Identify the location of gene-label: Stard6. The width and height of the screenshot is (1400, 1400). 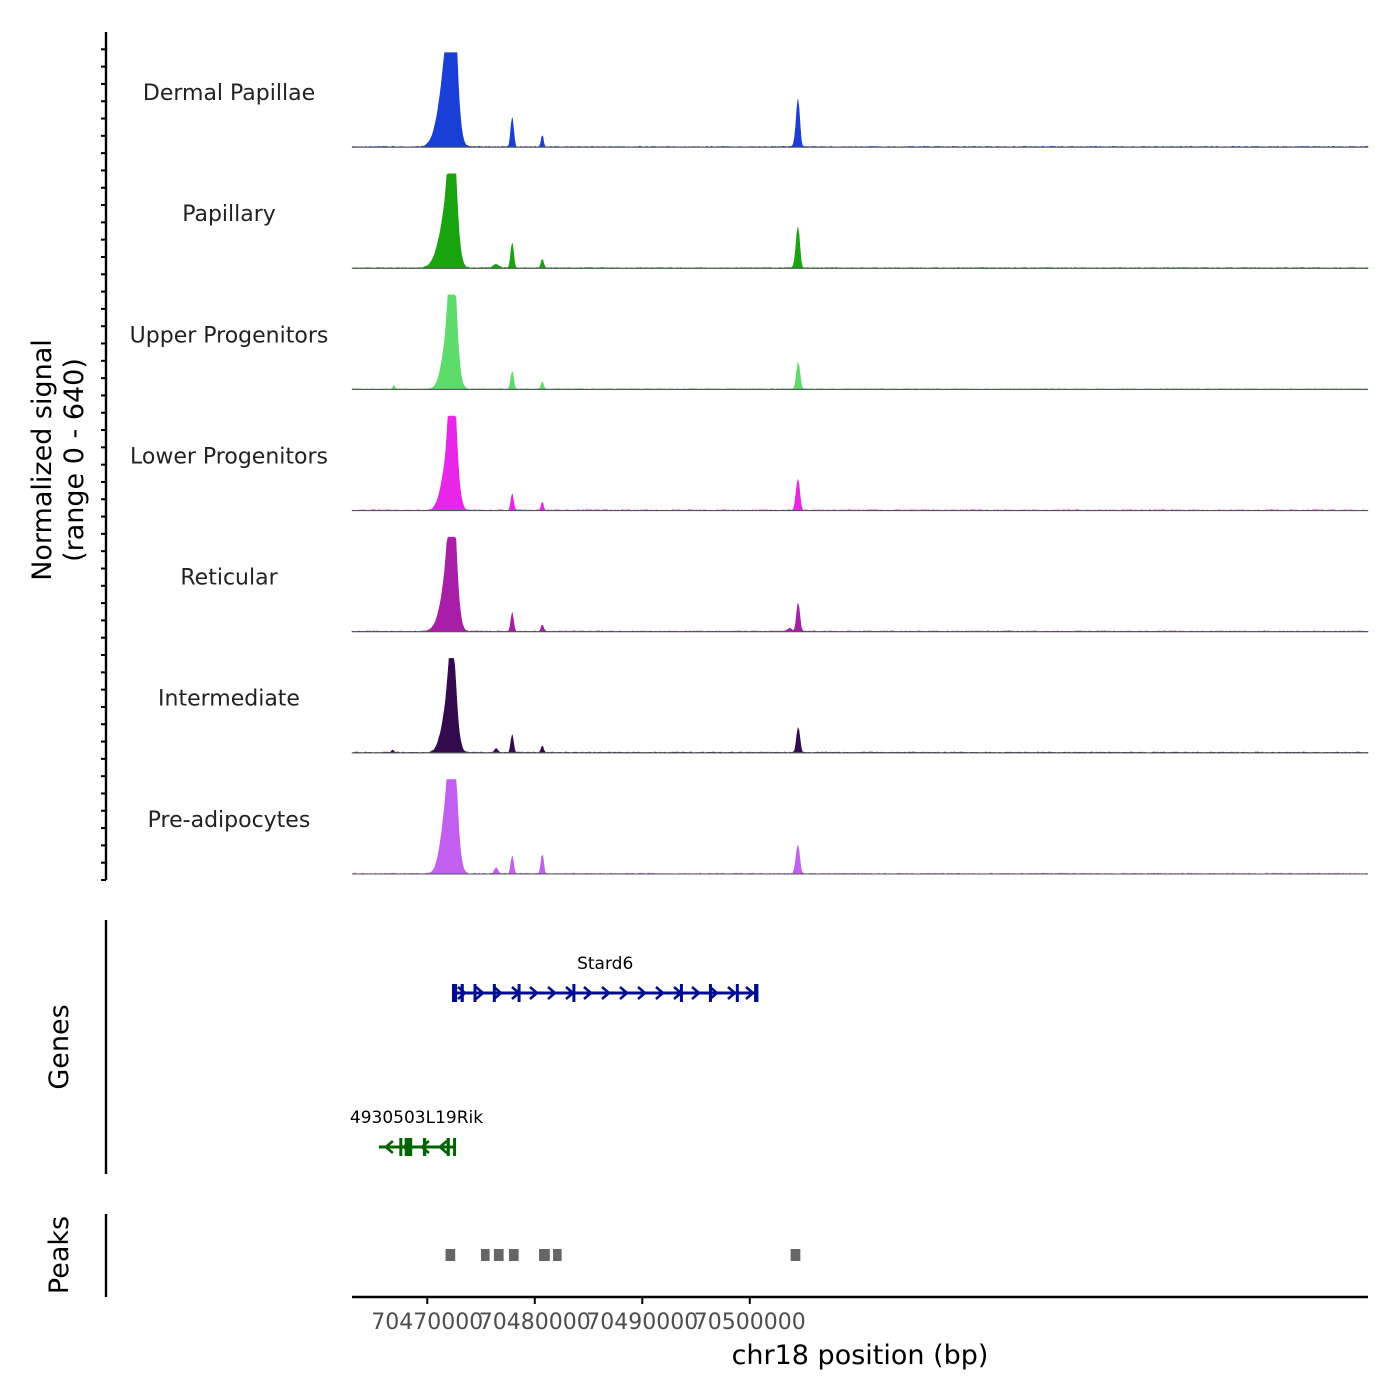
(605, 964).